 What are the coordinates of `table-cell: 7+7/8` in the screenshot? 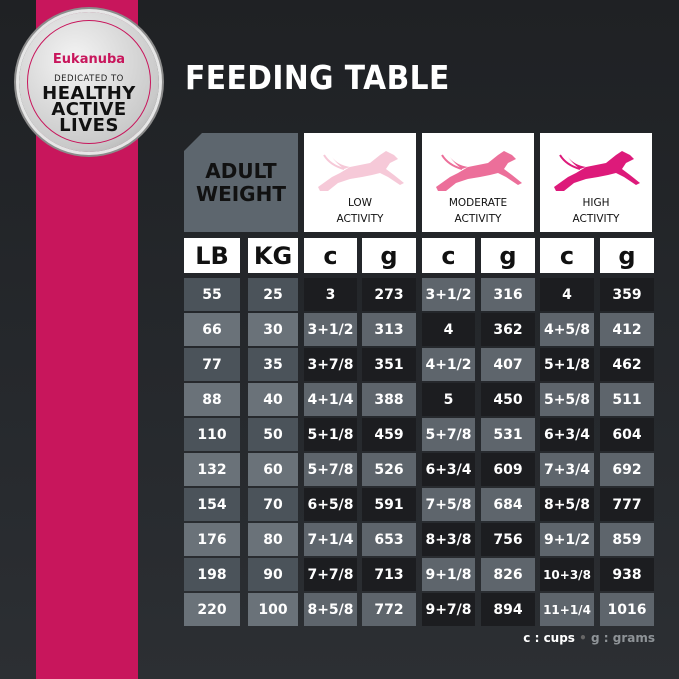 It's located at (330, 574).